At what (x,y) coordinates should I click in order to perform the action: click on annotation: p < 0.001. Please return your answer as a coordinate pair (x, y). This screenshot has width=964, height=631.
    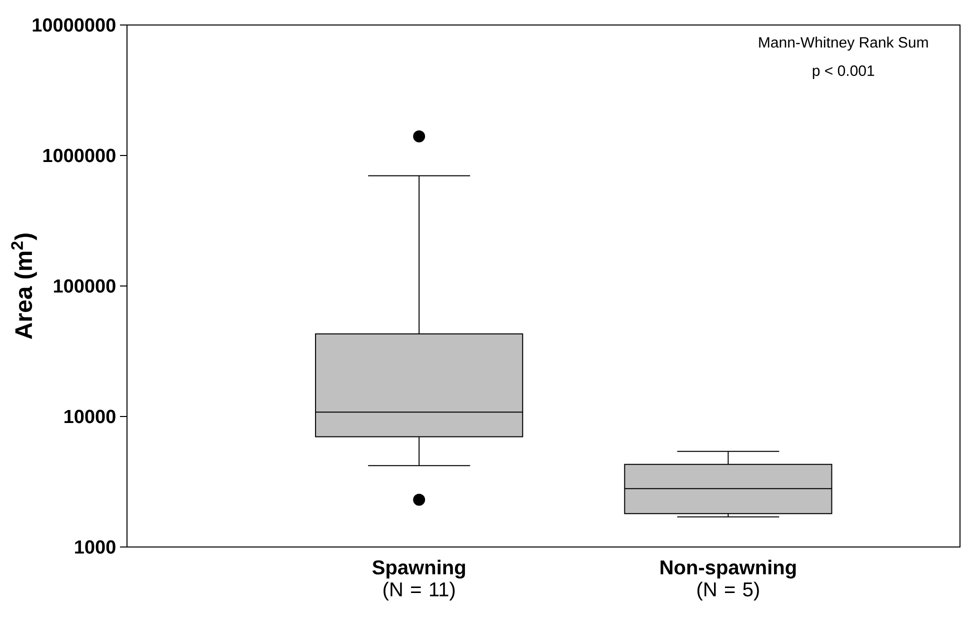
    Looking at the image, I should click on (843, 72).